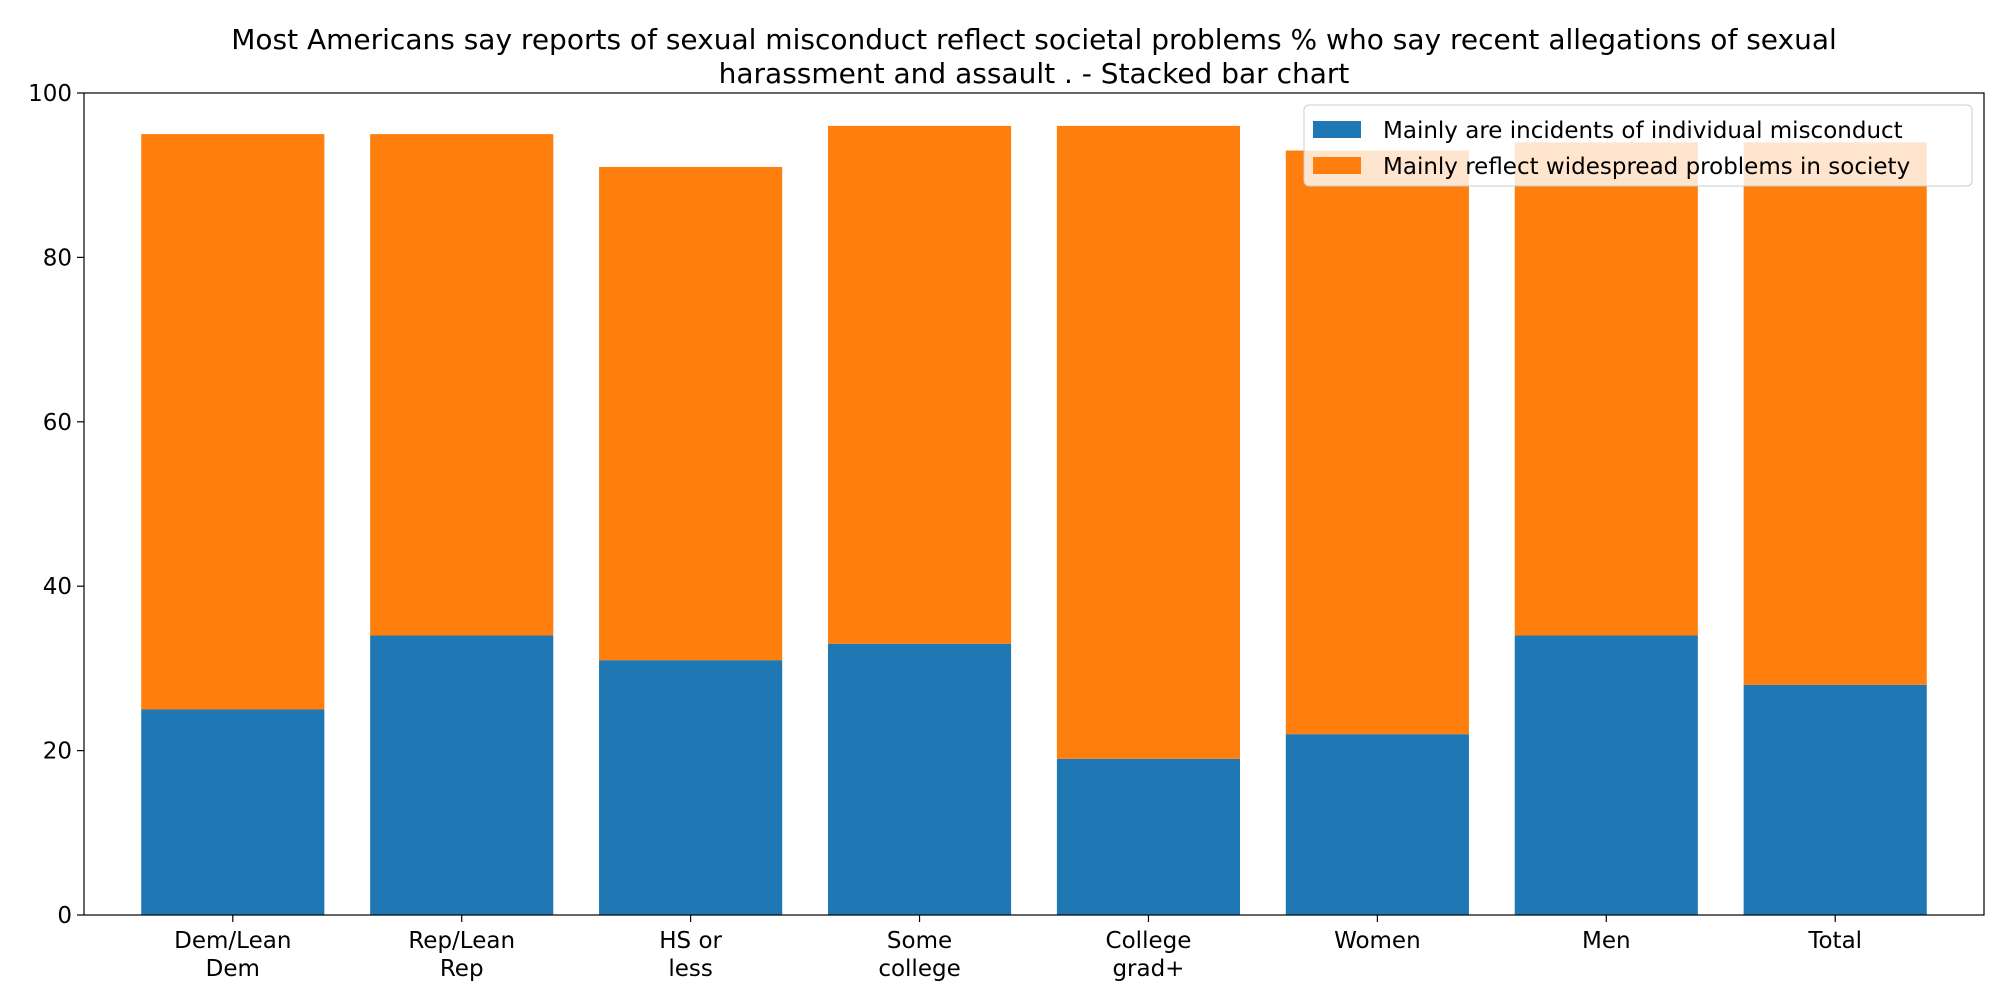 This screenshot has height=1000, width=2000. Describe the element at coordinates (919, 941) in the screenshot. I see `x-tick-label-line: Some` at that location.